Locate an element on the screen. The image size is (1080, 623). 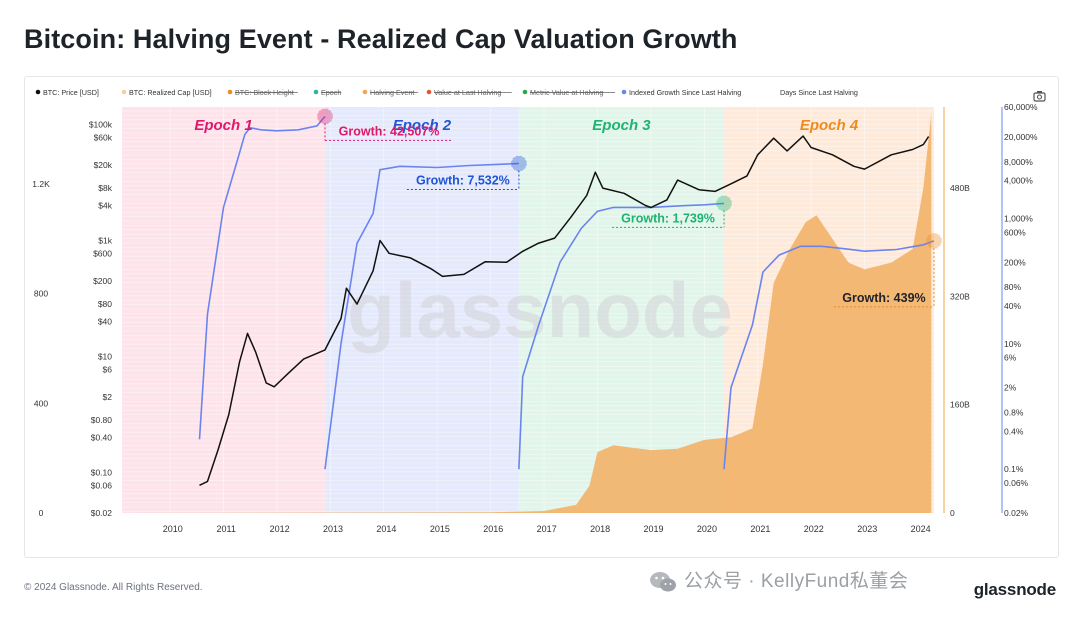
brand-logo: glassnode is located at coordinates (1014, 589).